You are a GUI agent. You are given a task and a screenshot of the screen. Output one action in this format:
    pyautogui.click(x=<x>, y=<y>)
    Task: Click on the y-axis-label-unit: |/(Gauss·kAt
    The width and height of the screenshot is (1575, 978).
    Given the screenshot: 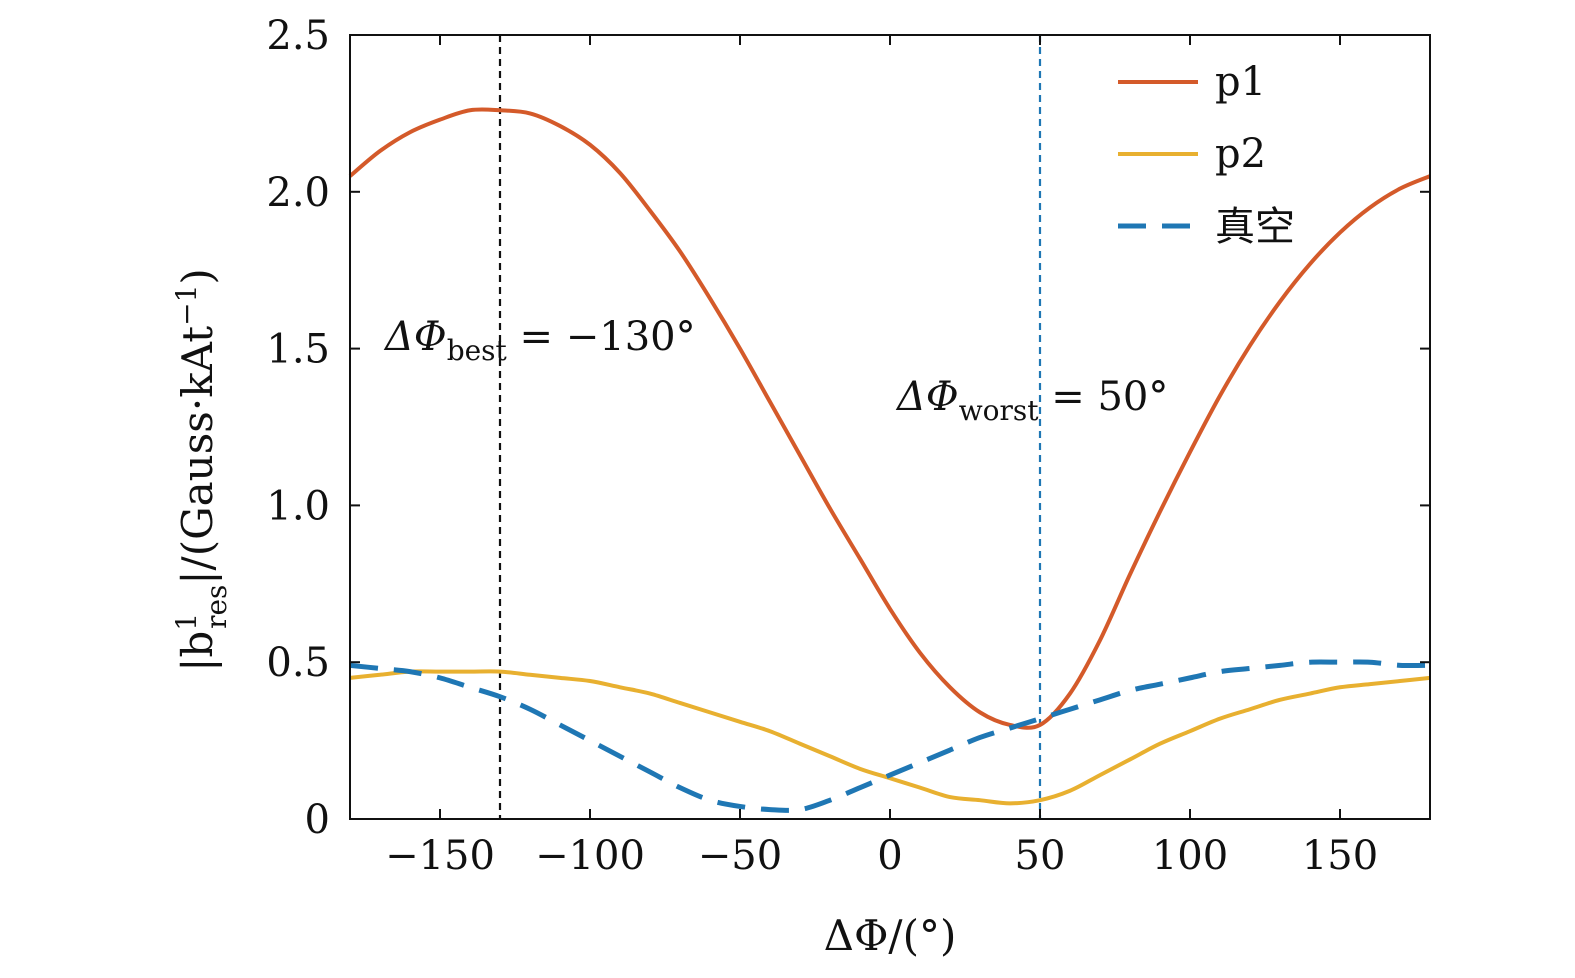 What is the action you would take?
    pyautogui.click(x=197, y=455)
    